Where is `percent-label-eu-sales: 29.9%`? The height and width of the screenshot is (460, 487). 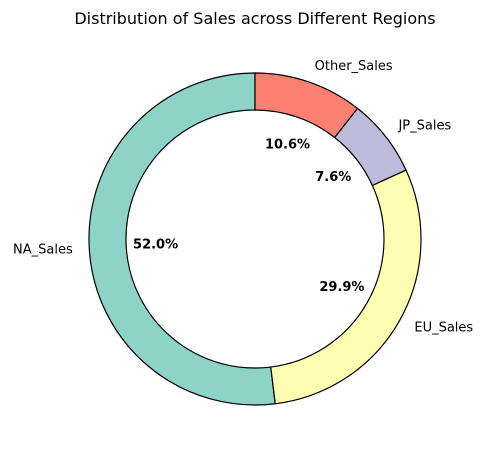 percent-label-eu-sales: 29.9% is located at coordinates (341, 287).